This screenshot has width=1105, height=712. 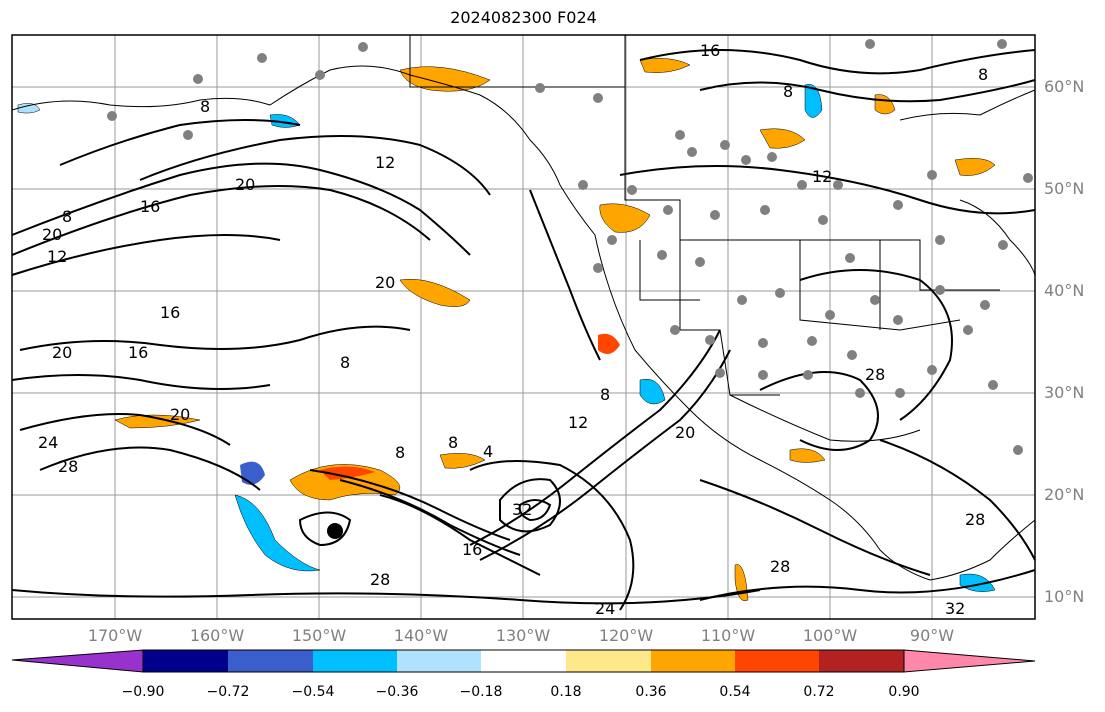 I want to click on storm-center-marker, so click(x=335, y=531).